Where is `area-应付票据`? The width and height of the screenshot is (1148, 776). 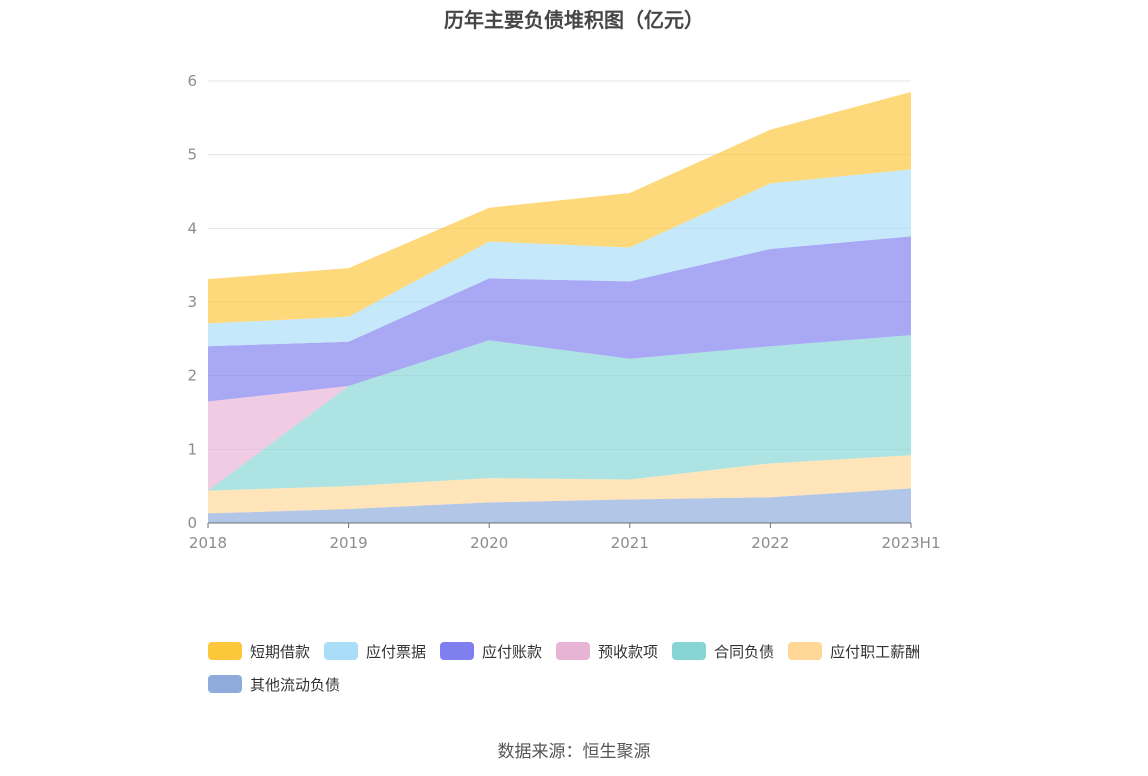
area-应付票据 is located at coordinates (559, 258).